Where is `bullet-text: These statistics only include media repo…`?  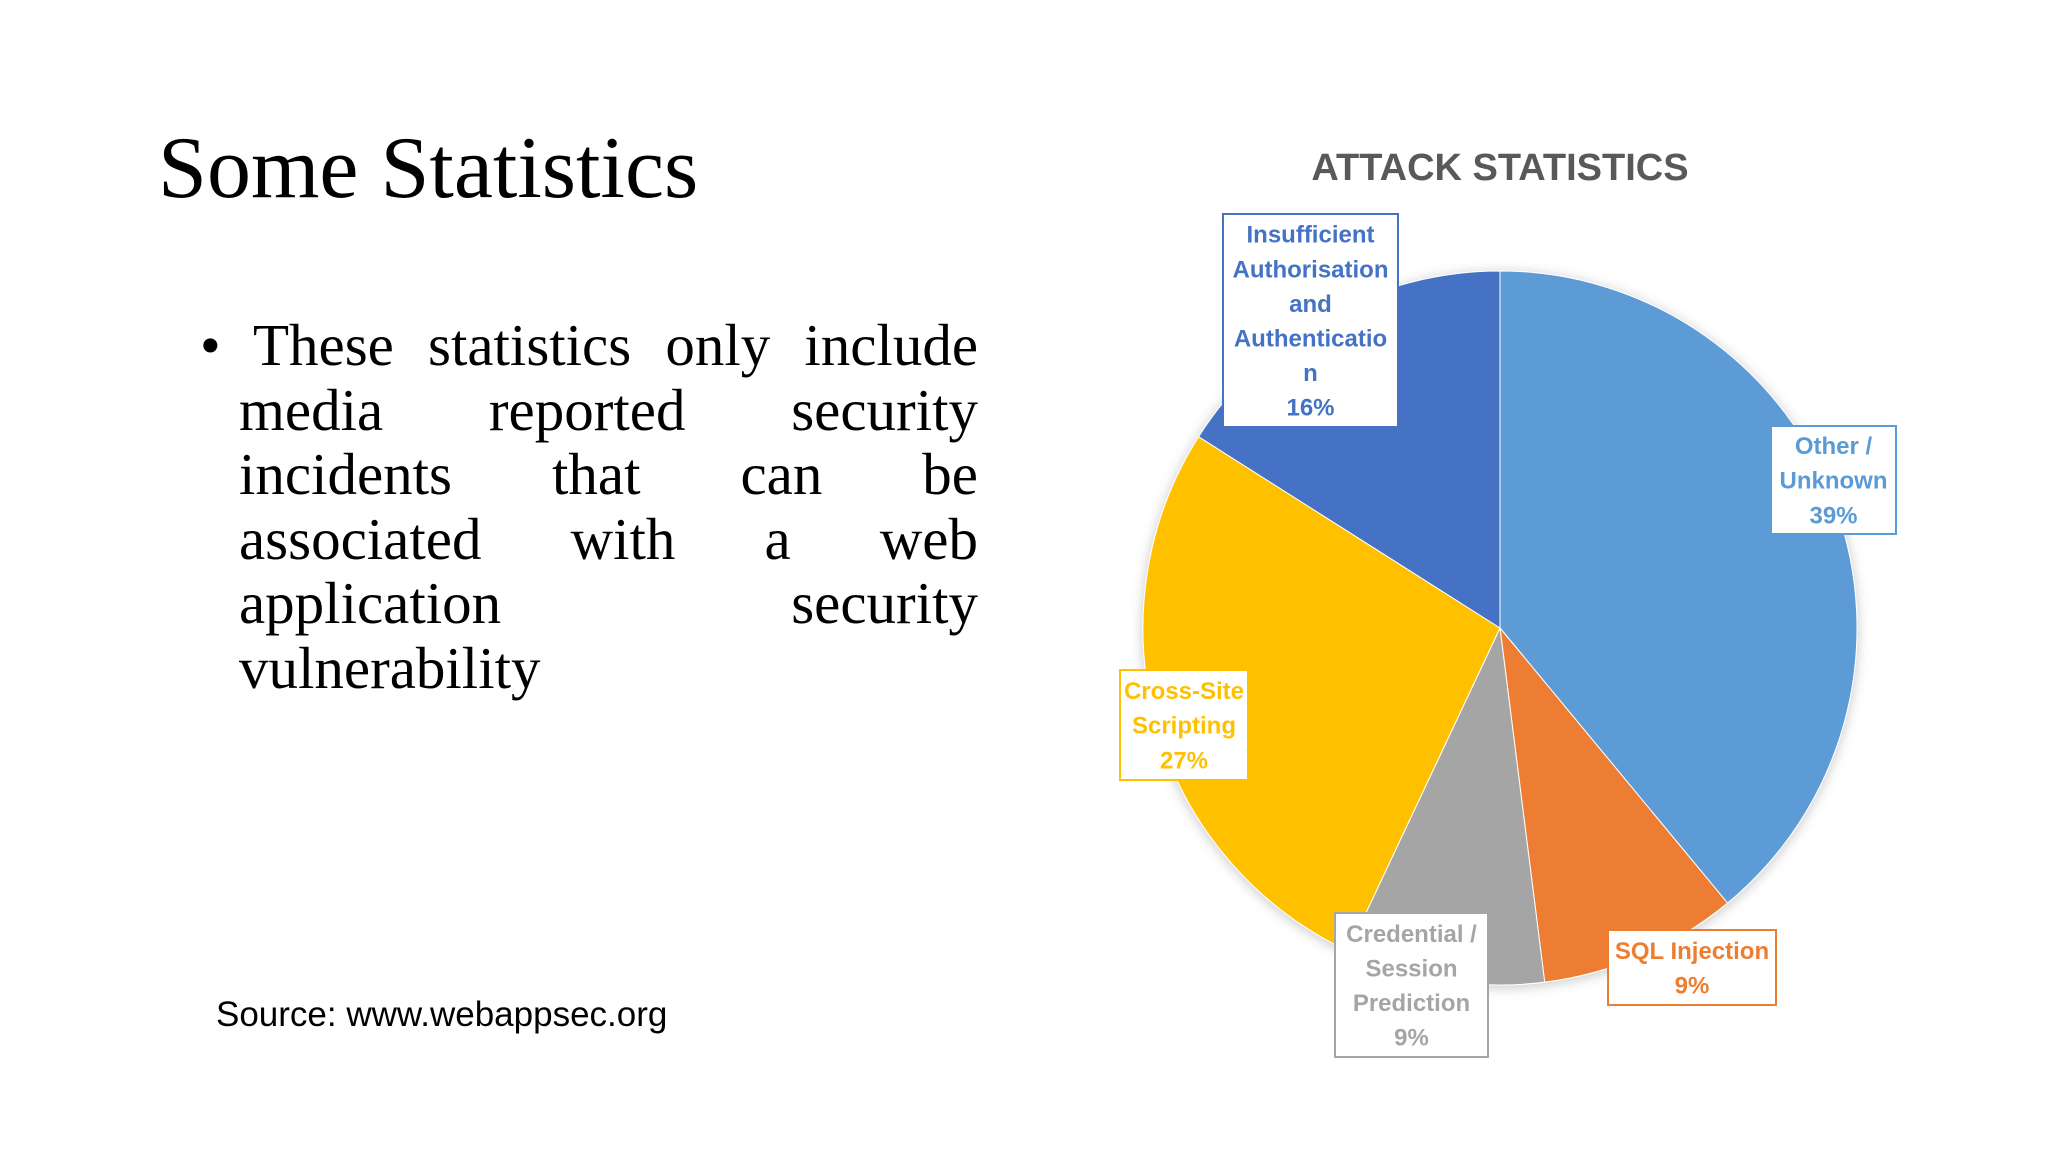 bullet-text: These statistics only include media repo… is located at coordinates (608, 506).